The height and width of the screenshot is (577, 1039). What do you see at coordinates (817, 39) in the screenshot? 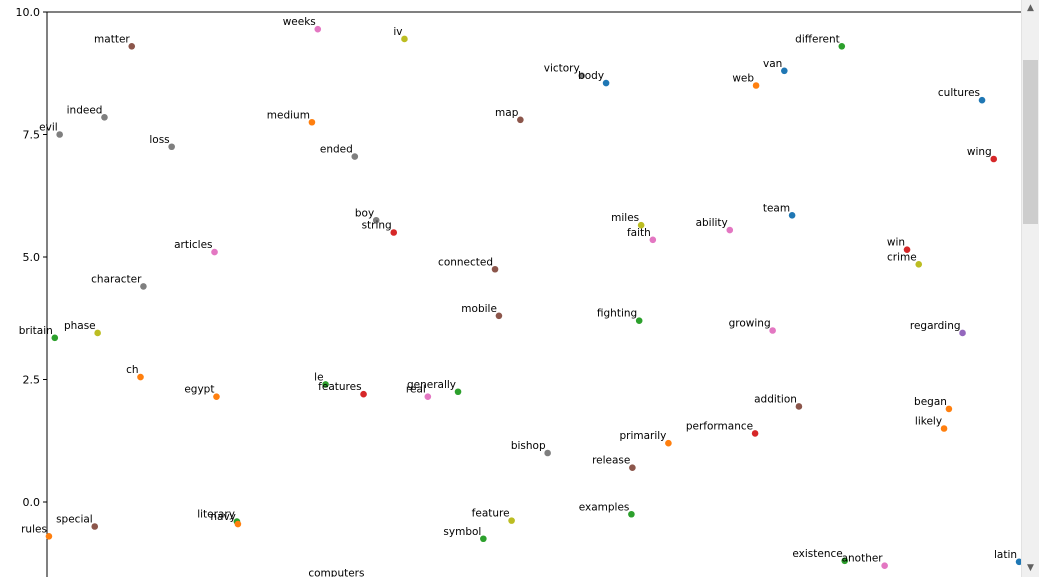
I see `point-label-different: different` at bounding box center [817, 39].